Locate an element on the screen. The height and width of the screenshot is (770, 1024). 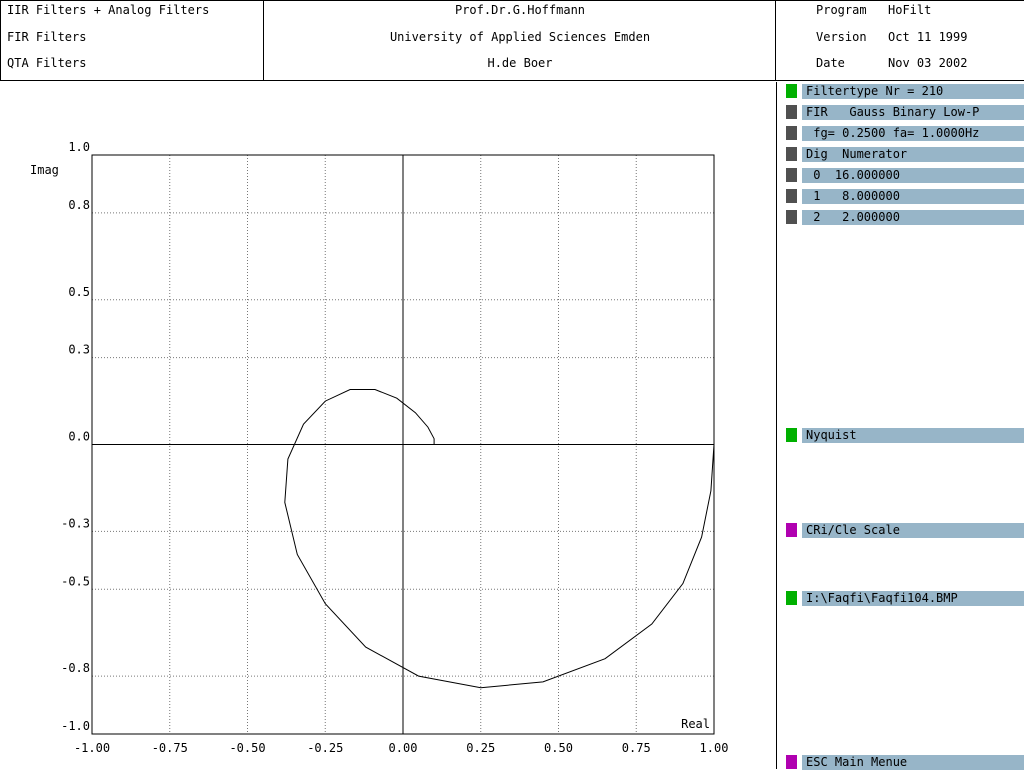
x-tick-label: -0.25 is located at coordinates (325, 748).